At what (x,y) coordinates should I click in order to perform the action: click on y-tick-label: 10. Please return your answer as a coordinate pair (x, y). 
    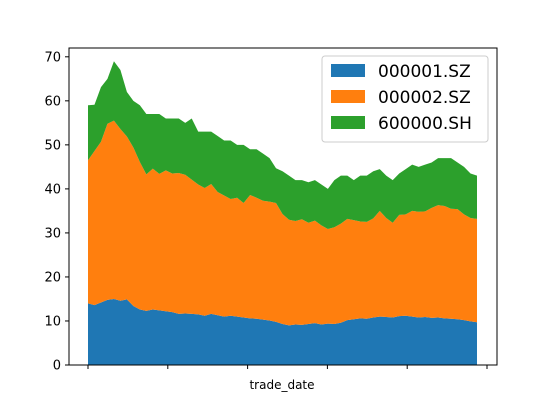
    Looking at the image, I should click on (52, 321).